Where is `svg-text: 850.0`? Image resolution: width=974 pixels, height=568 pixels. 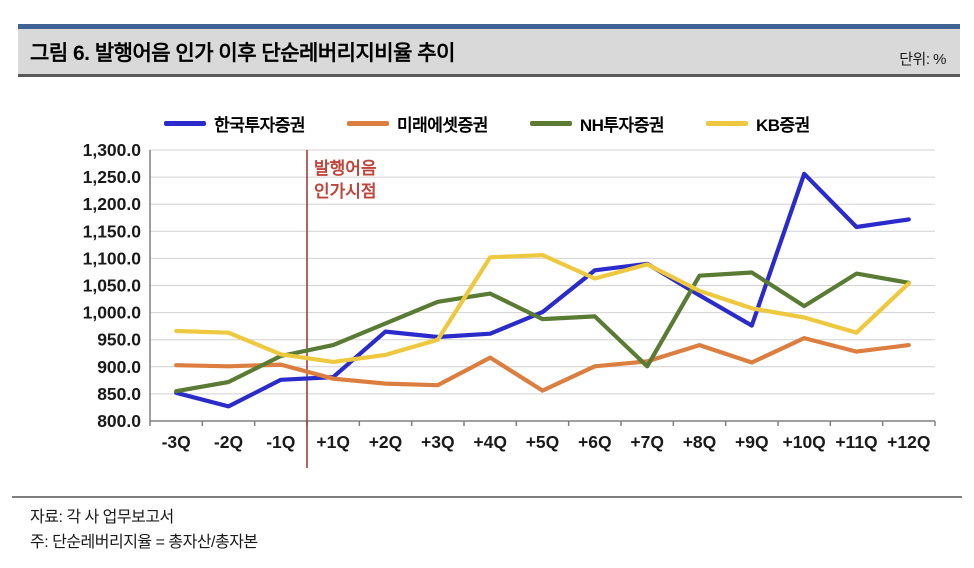 svg-text: 850.0 is located at coordinates (119, 394).